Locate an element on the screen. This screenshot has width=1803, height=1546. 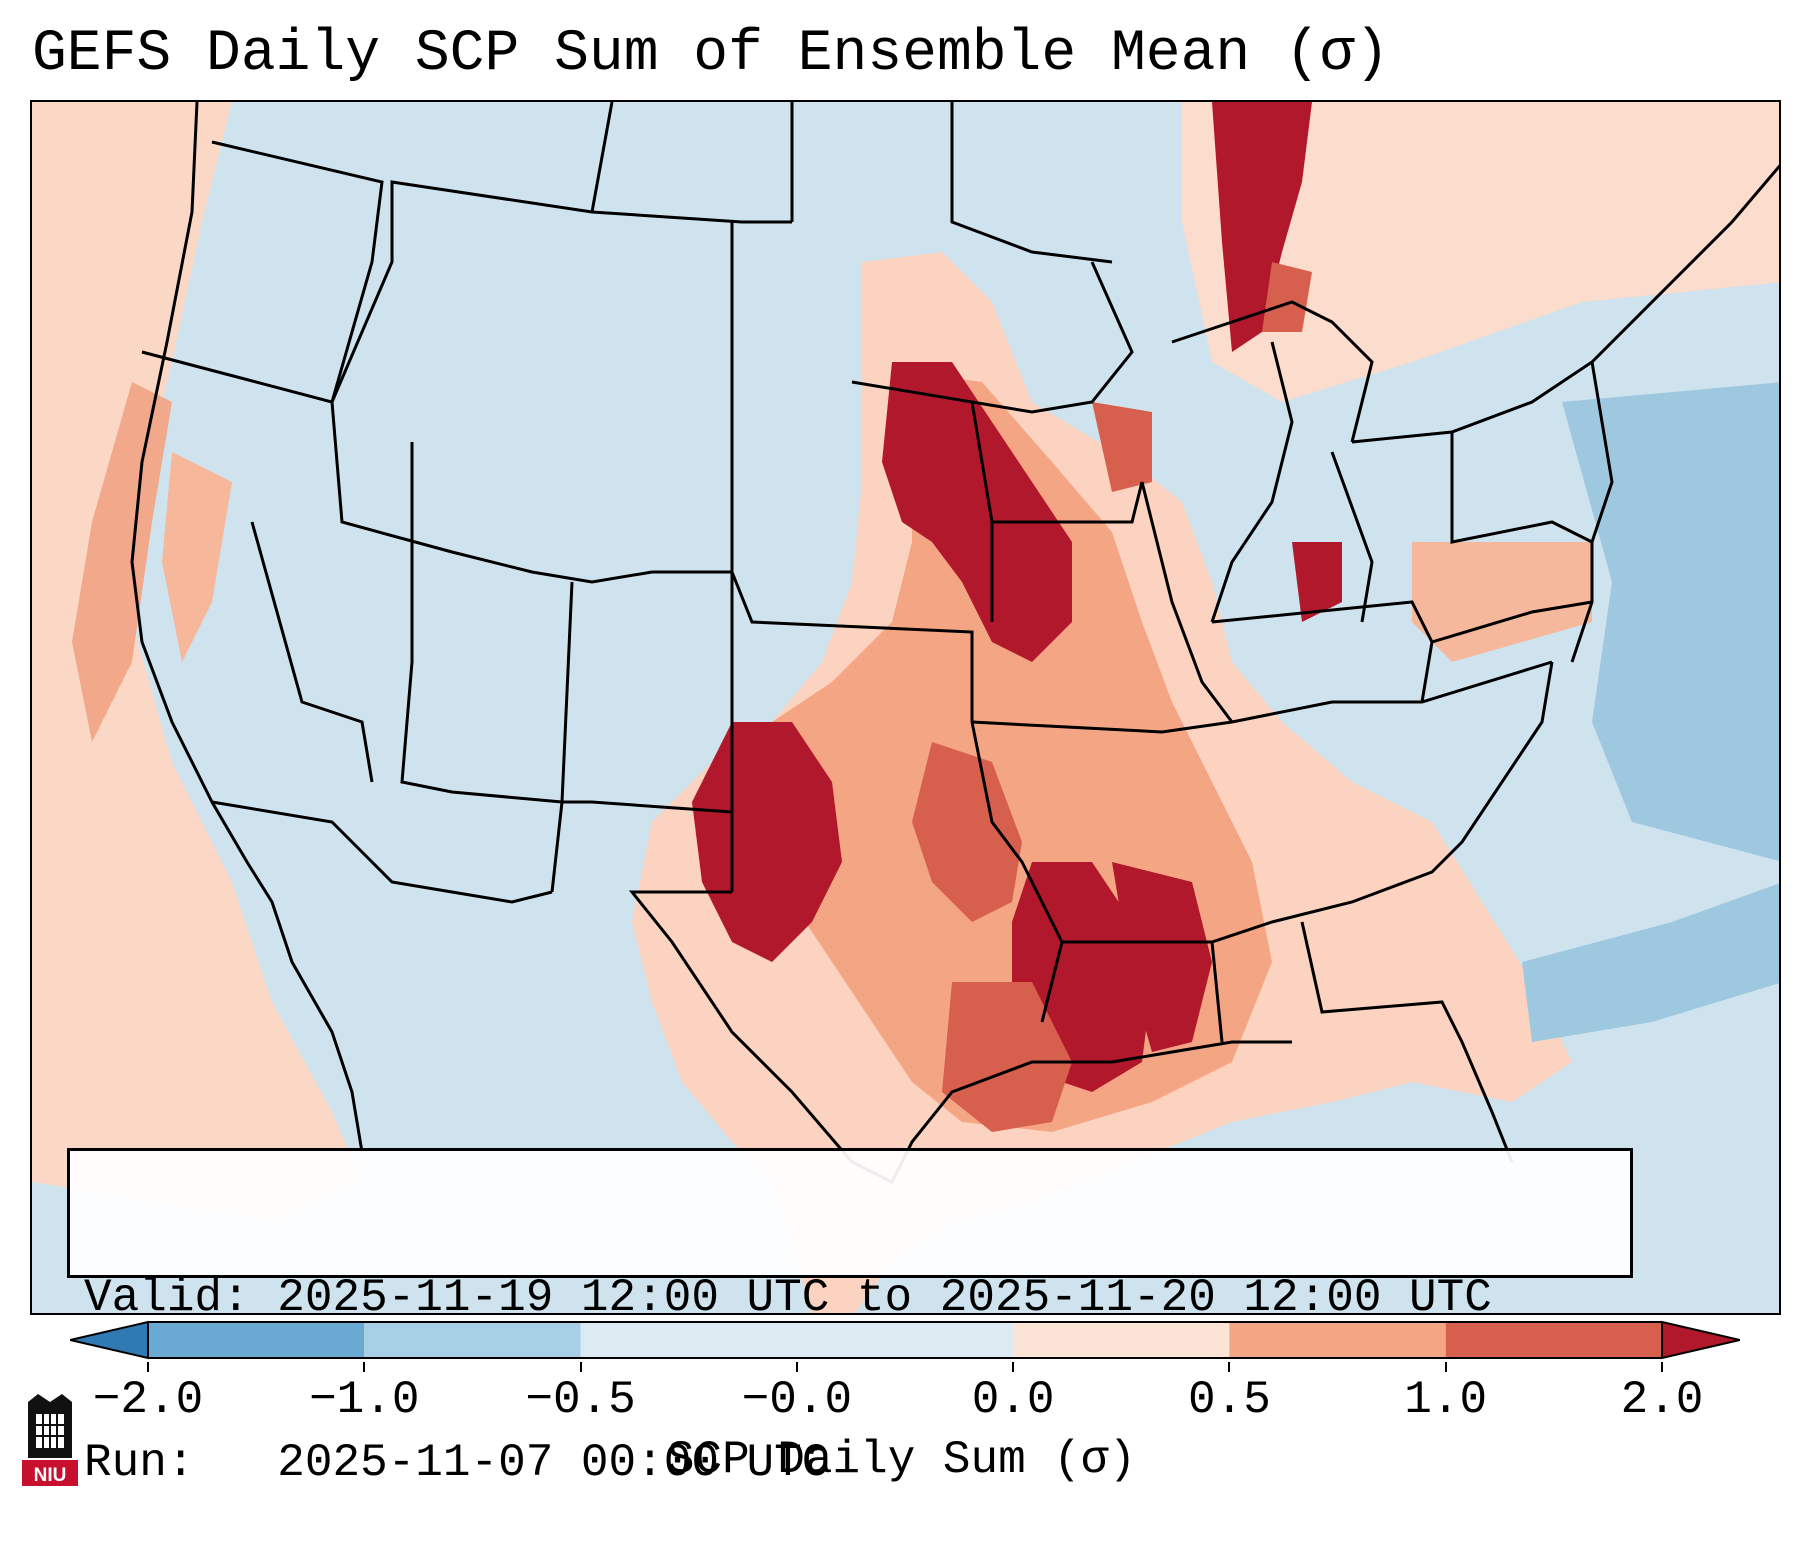
chart-title: GEFS Daily SCP Sum of Ensemble Mean (σ) is located at coordinates (711, 54).